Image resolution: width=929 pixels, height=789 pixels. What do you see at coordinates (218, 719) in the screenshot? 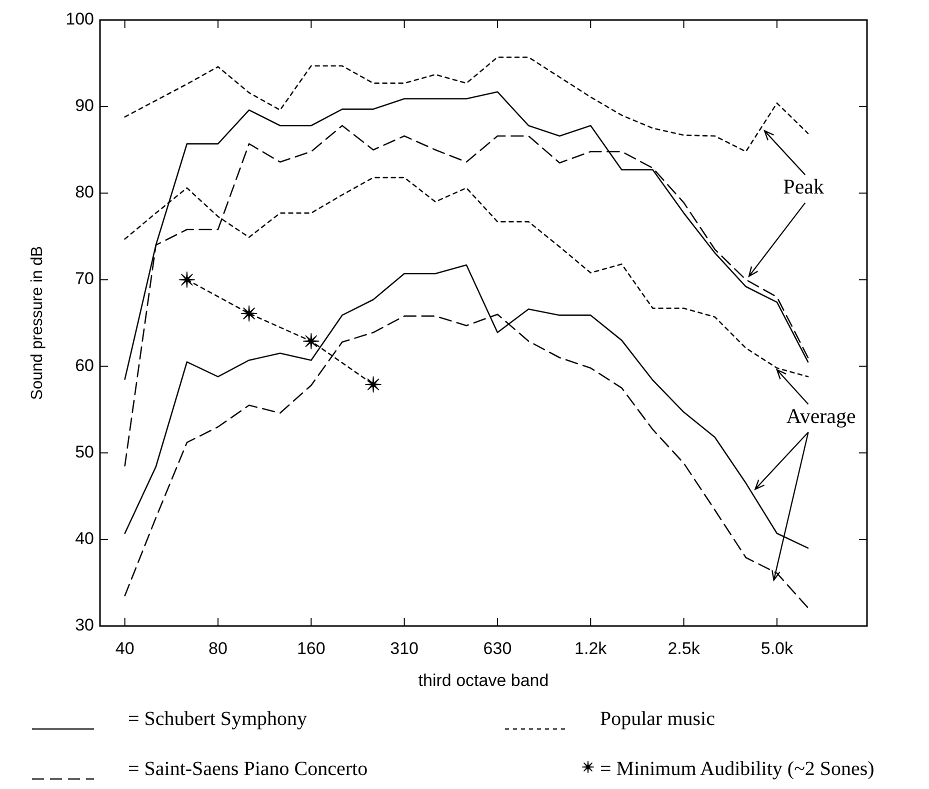
I see `legend-label: = Schubert Symphony` at bounding box center [218, 719].